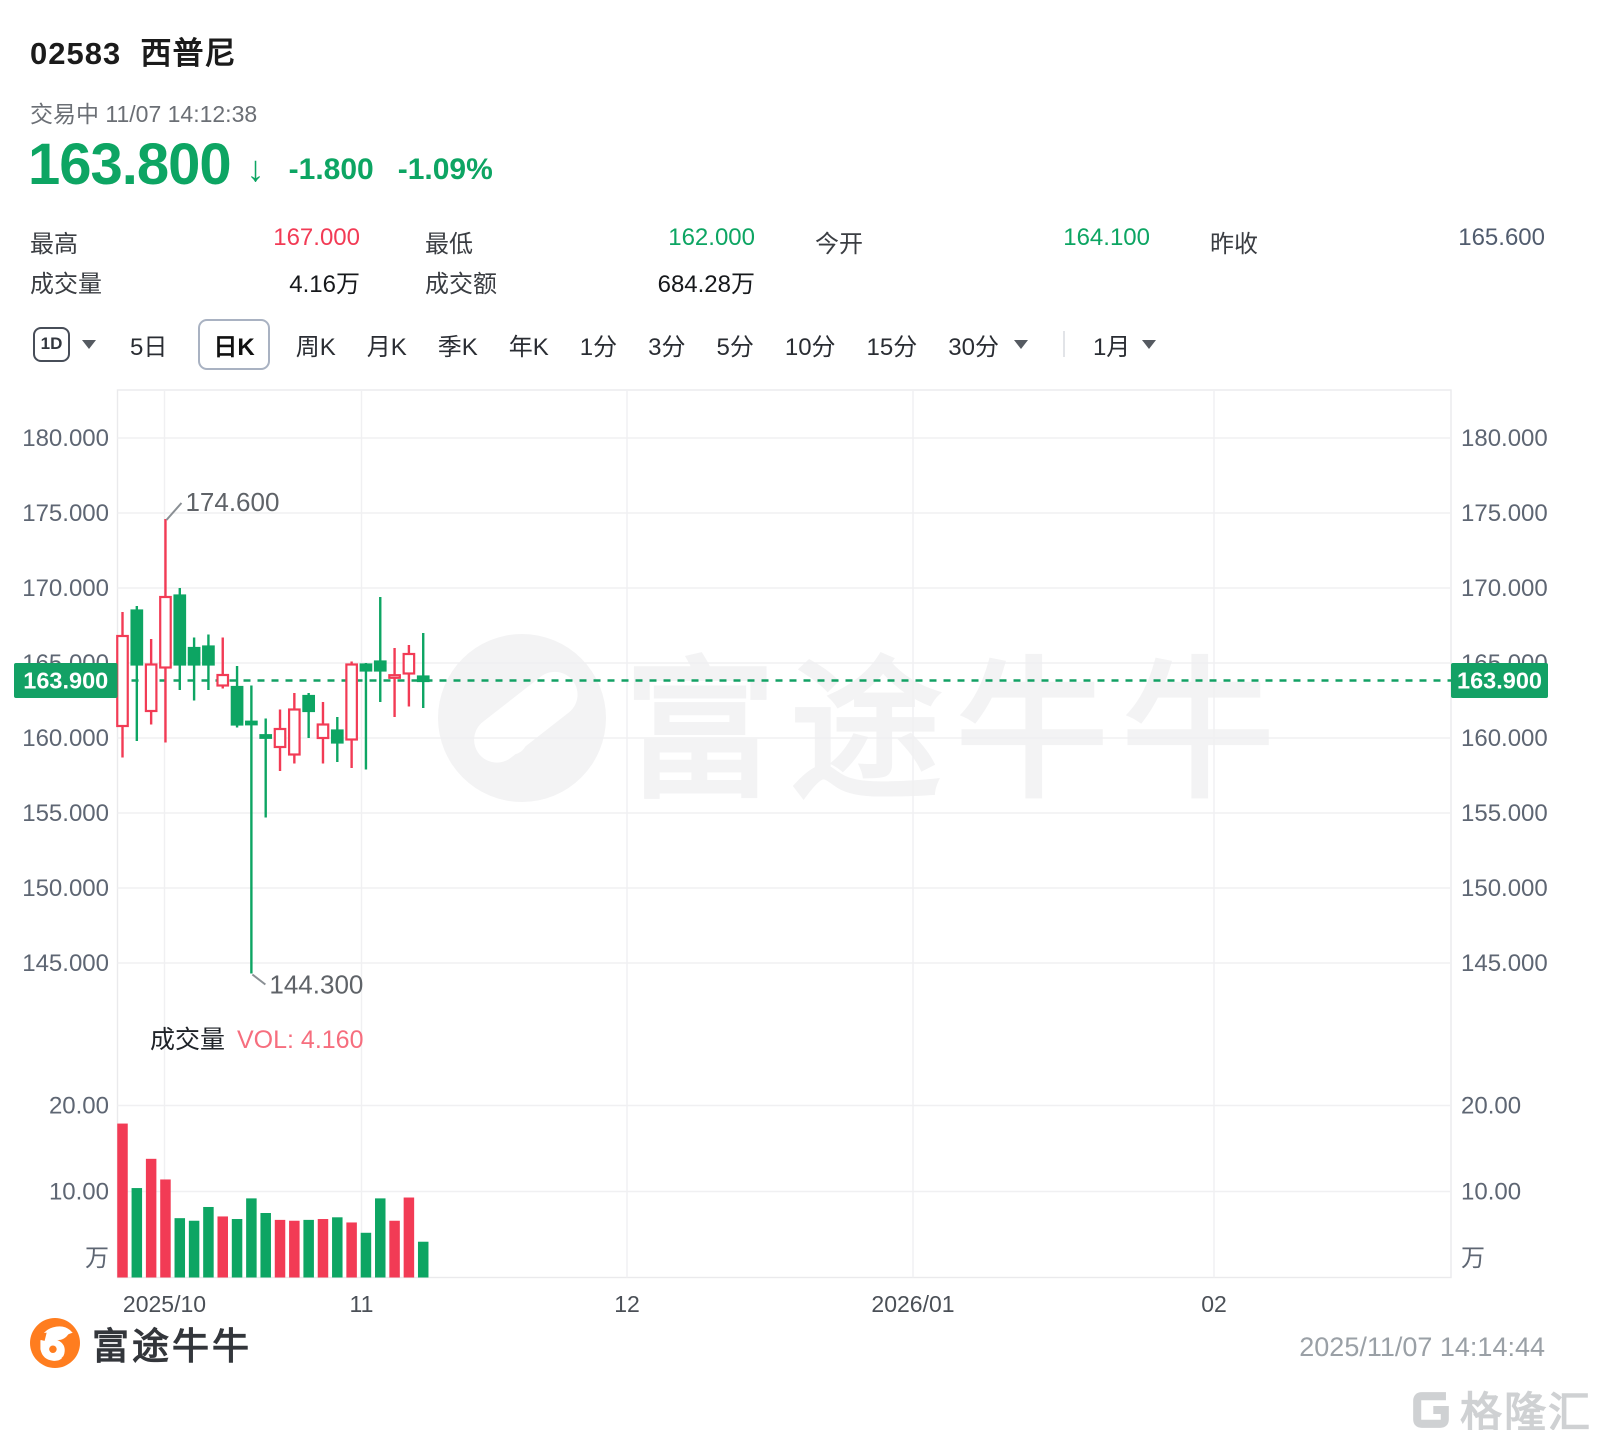 This screenshot has height=1430, width=1604. Describe the element at coordinates (598, 347) in the screenshot. I see `tab-1分: 1分` at that location.